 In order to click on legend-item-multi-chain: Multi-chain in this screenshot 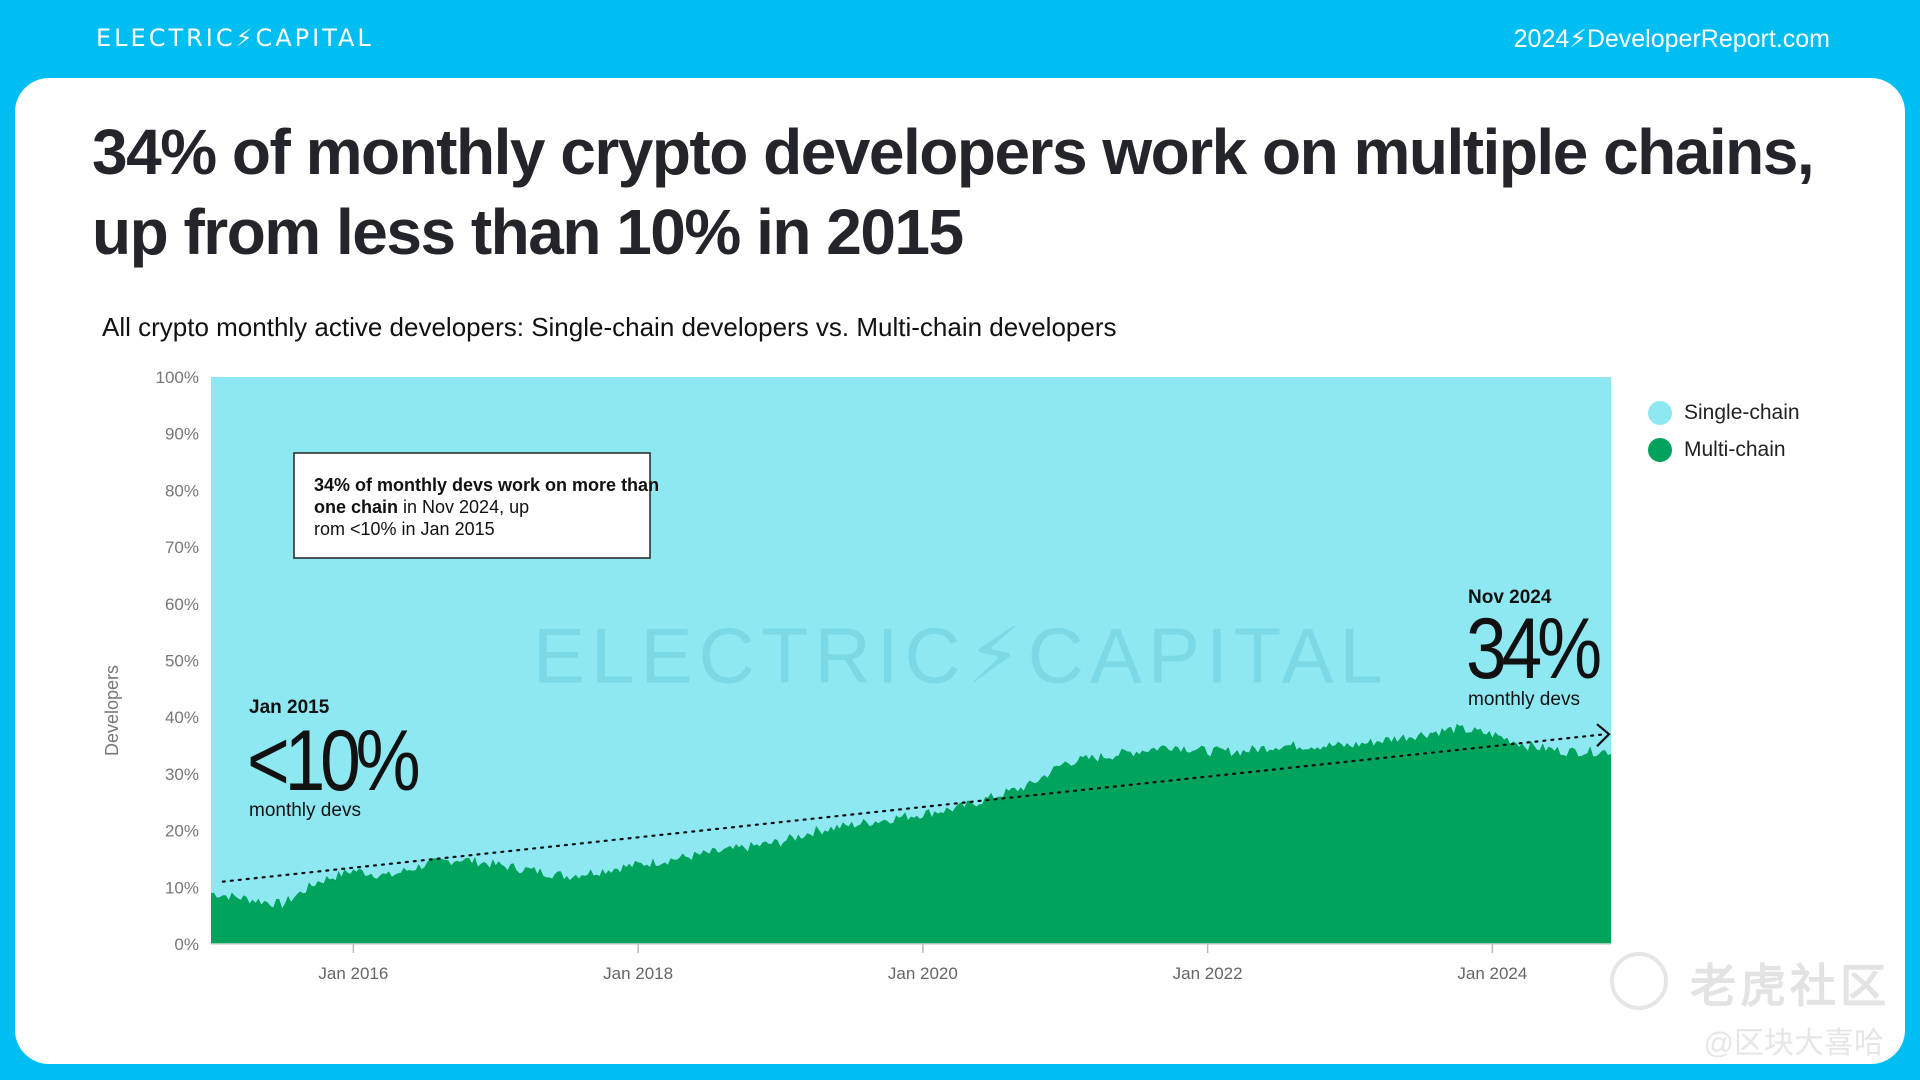, I will do `click(1724, 449)`.